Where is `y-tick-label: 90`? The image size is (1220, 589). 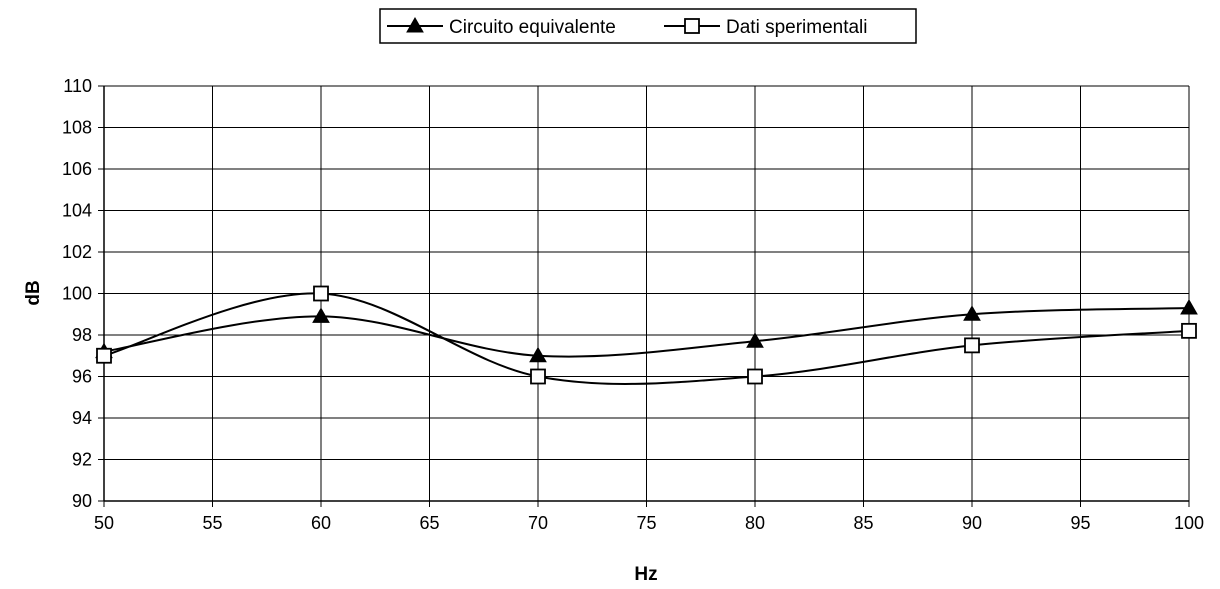
y-tick-label: 90 is located at coordinates (82, 501).